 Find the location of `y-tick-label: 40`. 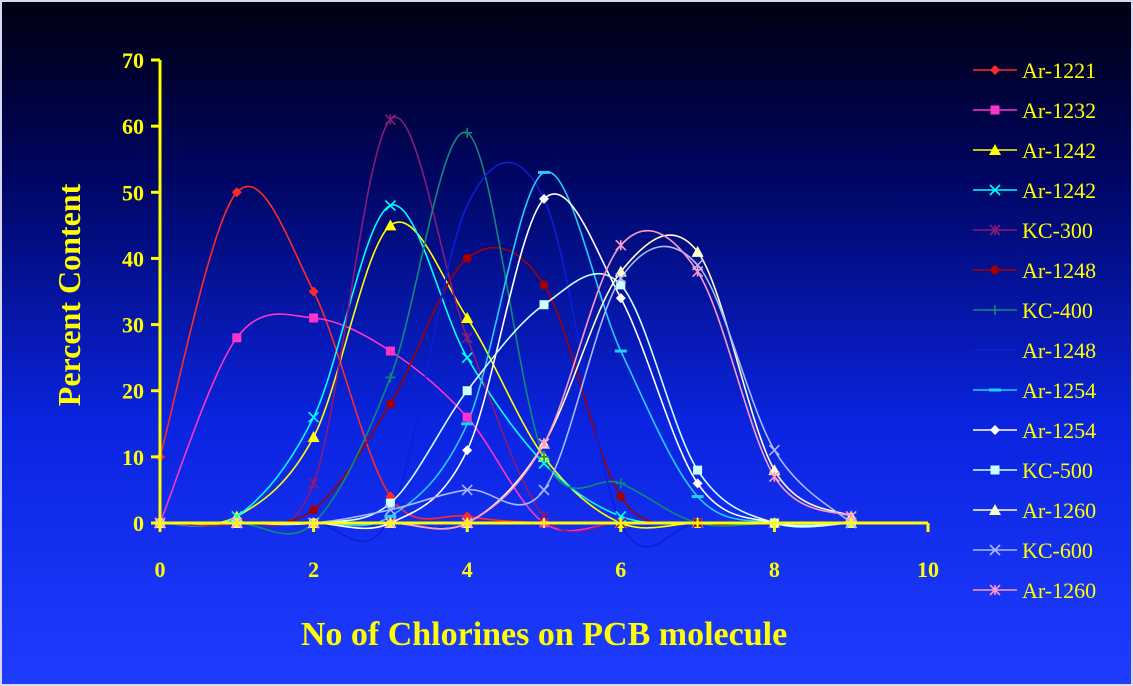

y-tick-label: 40 is located at coordinates (133, 258).